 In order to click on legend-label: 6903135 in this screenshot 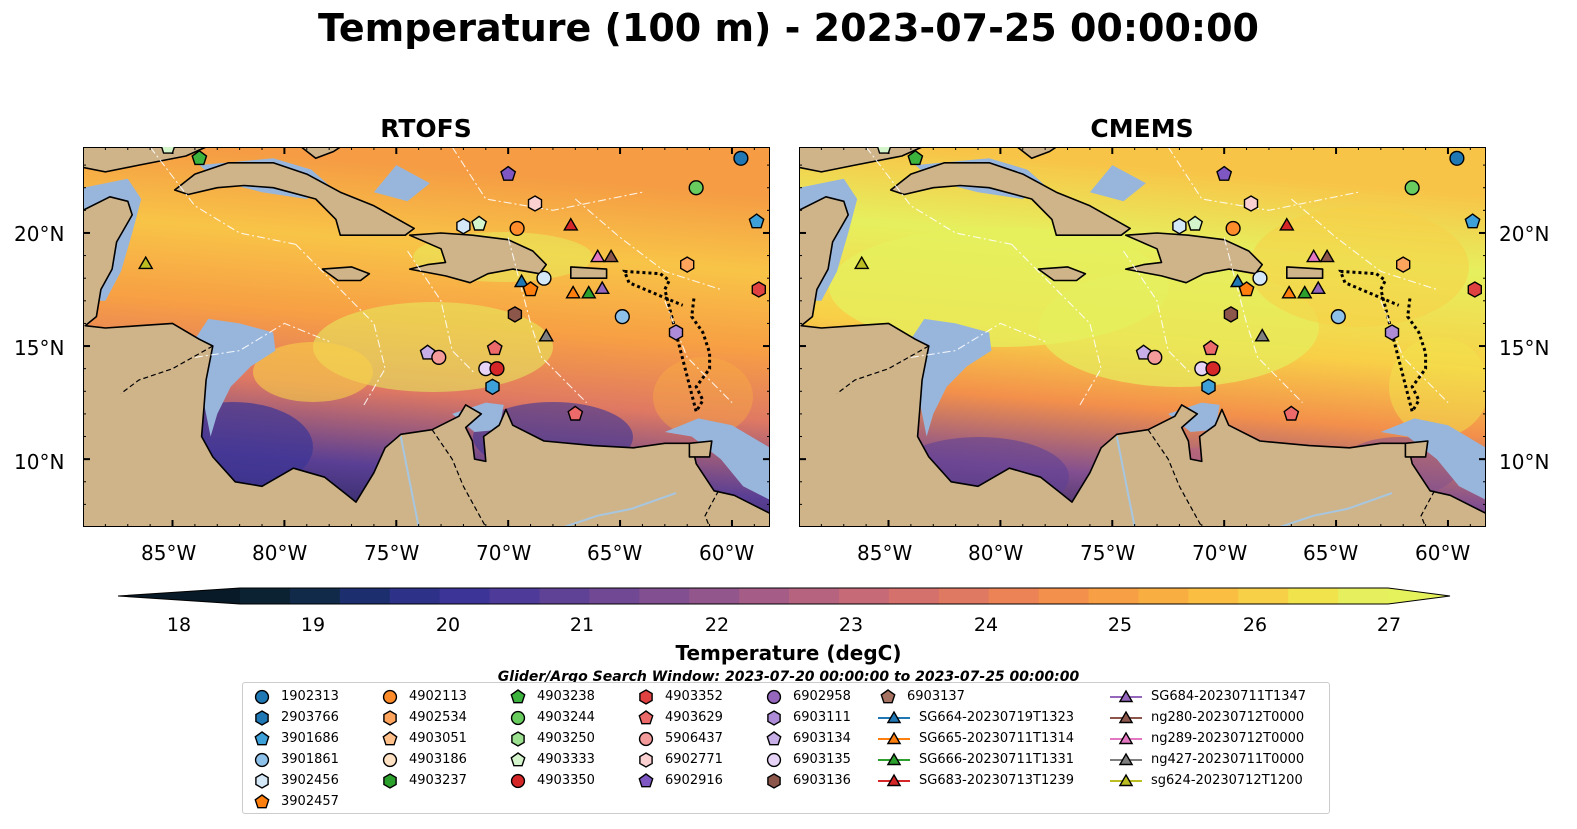, I will do `click(822, 759)`.